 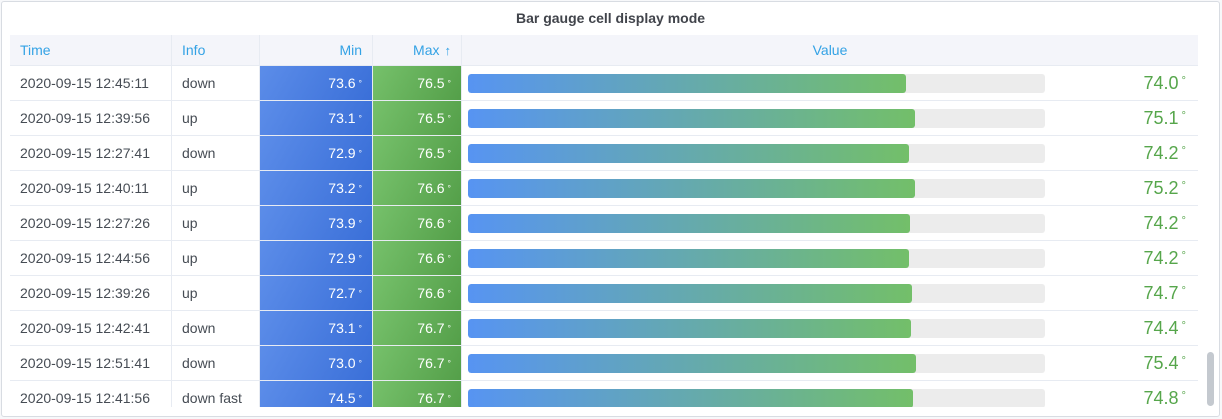 I want to click on cell-time: 2020-09-15 12:44:56, so click(x=91, y=258).